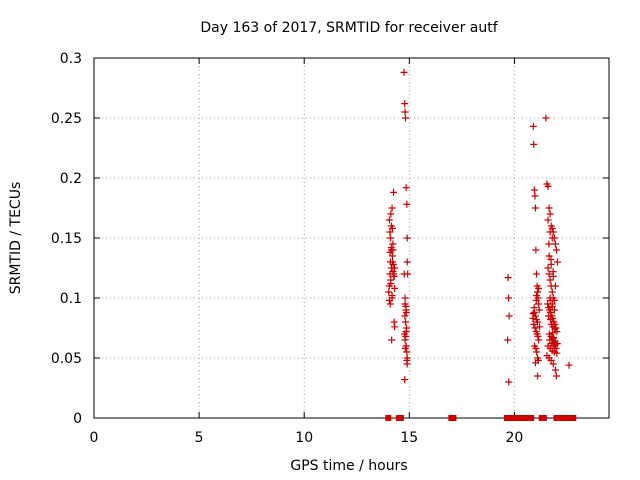 The width and height of the screenshot is (640, 480). What do you see at coordinates (199, 438) in the screenshot?
I see `x-tick-label: 5` at bounding box center [199, 438].